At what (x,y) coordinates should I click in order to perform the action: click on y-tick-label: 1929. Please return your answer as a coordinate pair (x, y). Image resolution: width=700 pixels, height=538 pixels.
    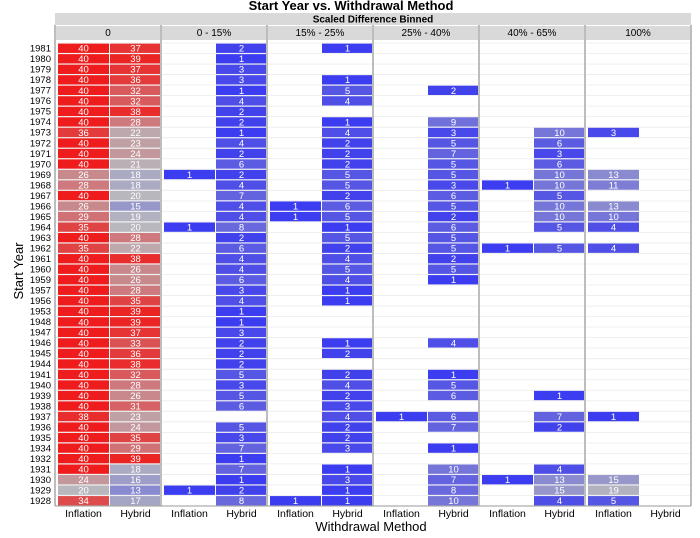
    Looking at the image, I should click on (40, 491).